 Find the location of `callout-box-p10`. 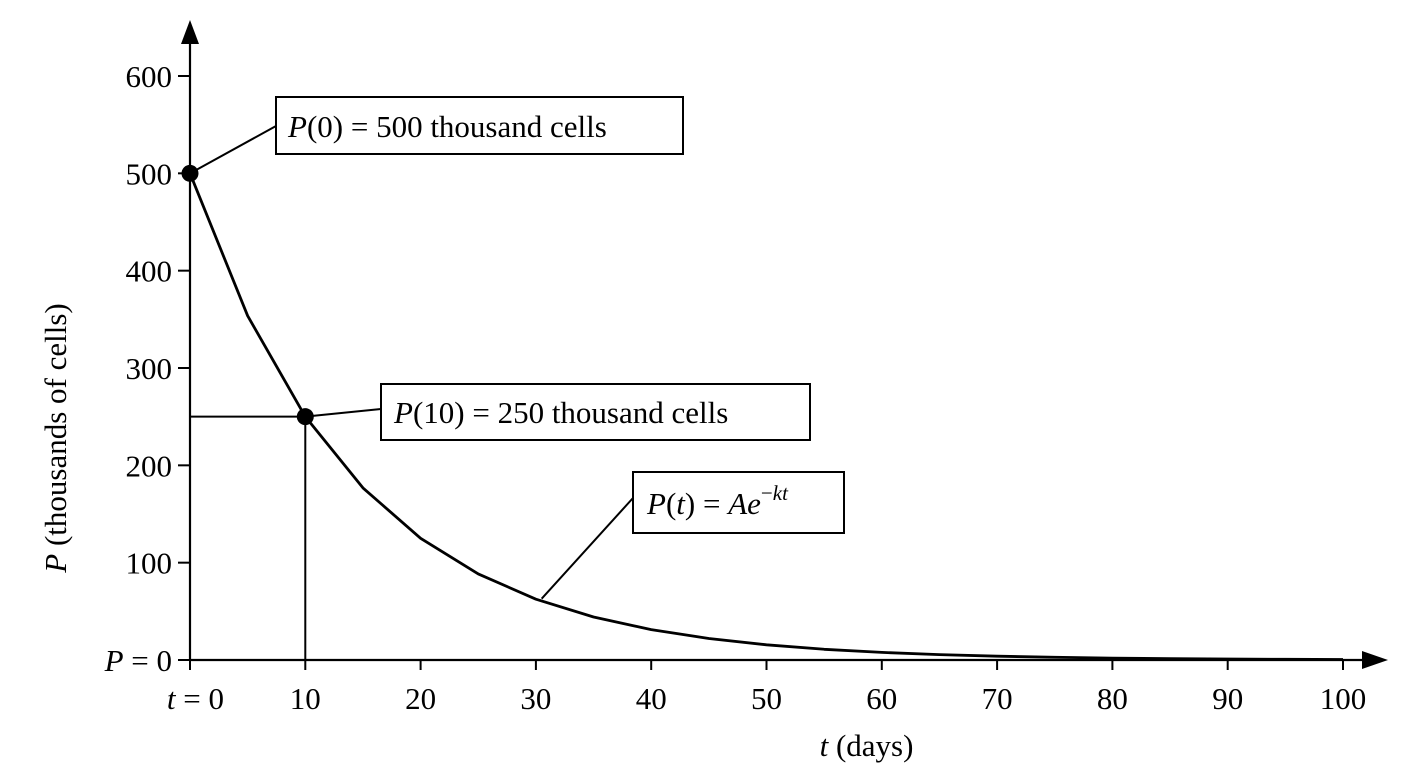

callout-box-p10 is located at coordinates (595, 412).